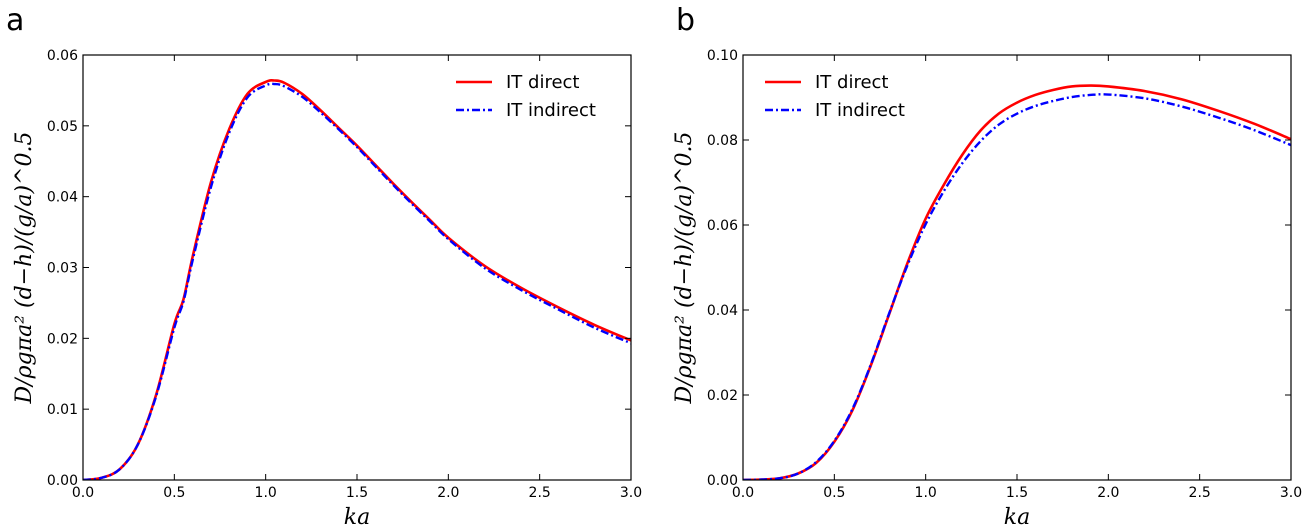  I want to click on y-tick-label: 0.03, so click(62, 269).